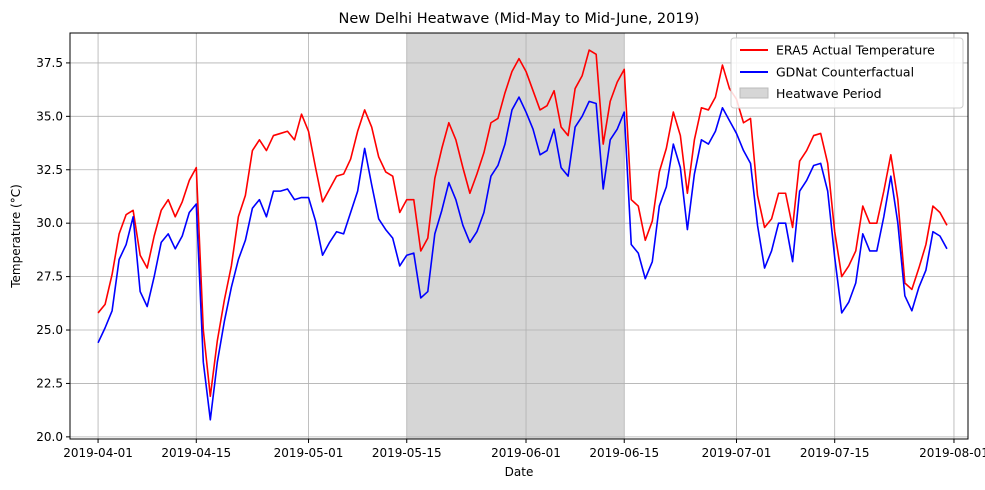  I want to click on x-tick-label: 2019-08-01, so click(952, 453).